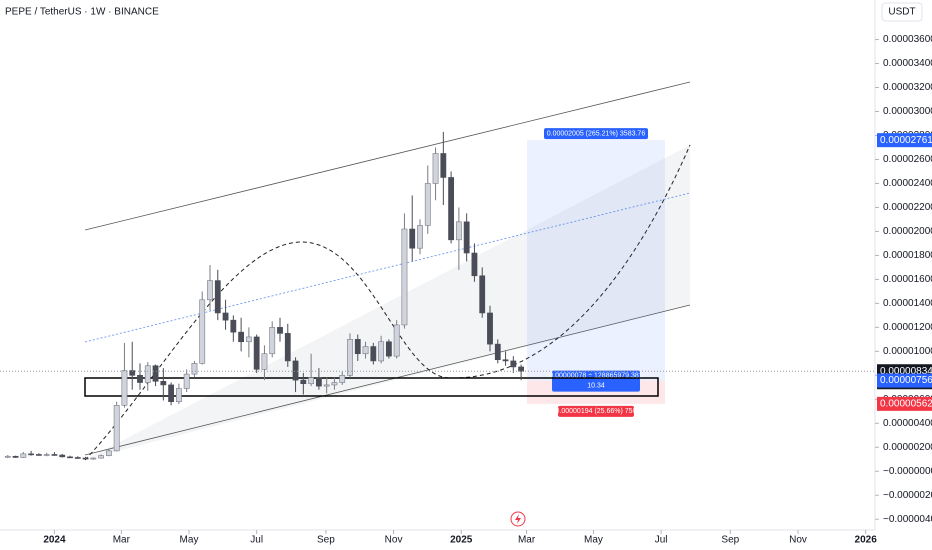 This screenshot has height=550, width=932. What do you see at coordinates (907, 159) in the screenshot?
I see `y-tick-label: 0.00002600` at bounding box center [907, 159].